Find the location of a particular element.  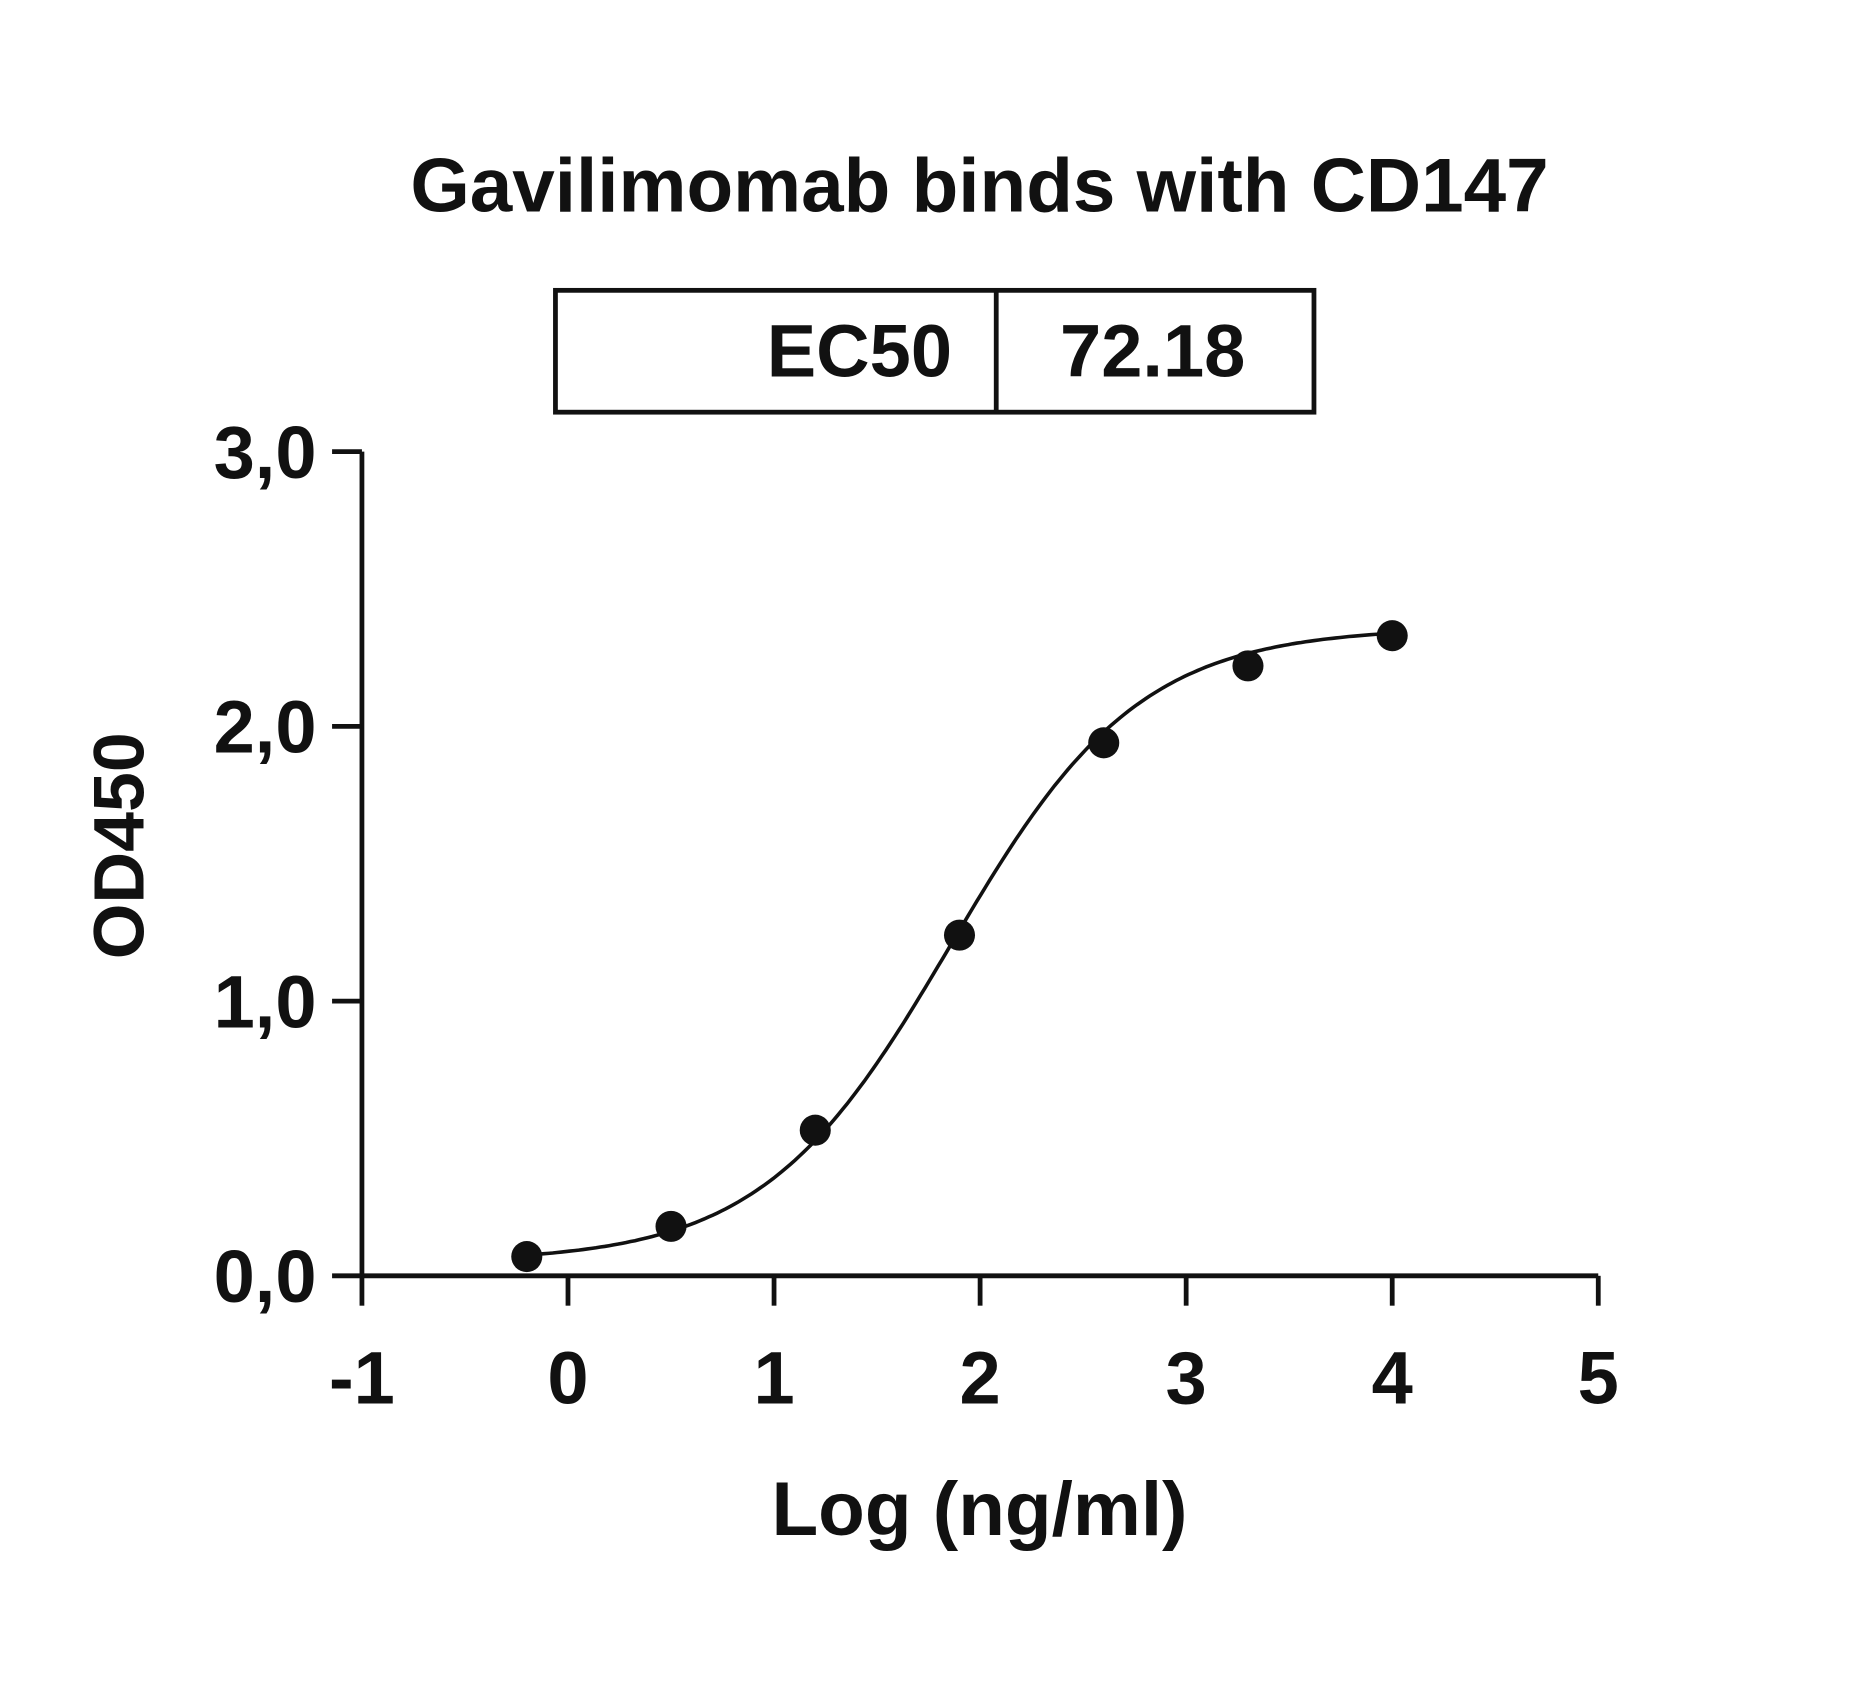

ec50-value: 72.18 is located at coordinates (1152, 350).